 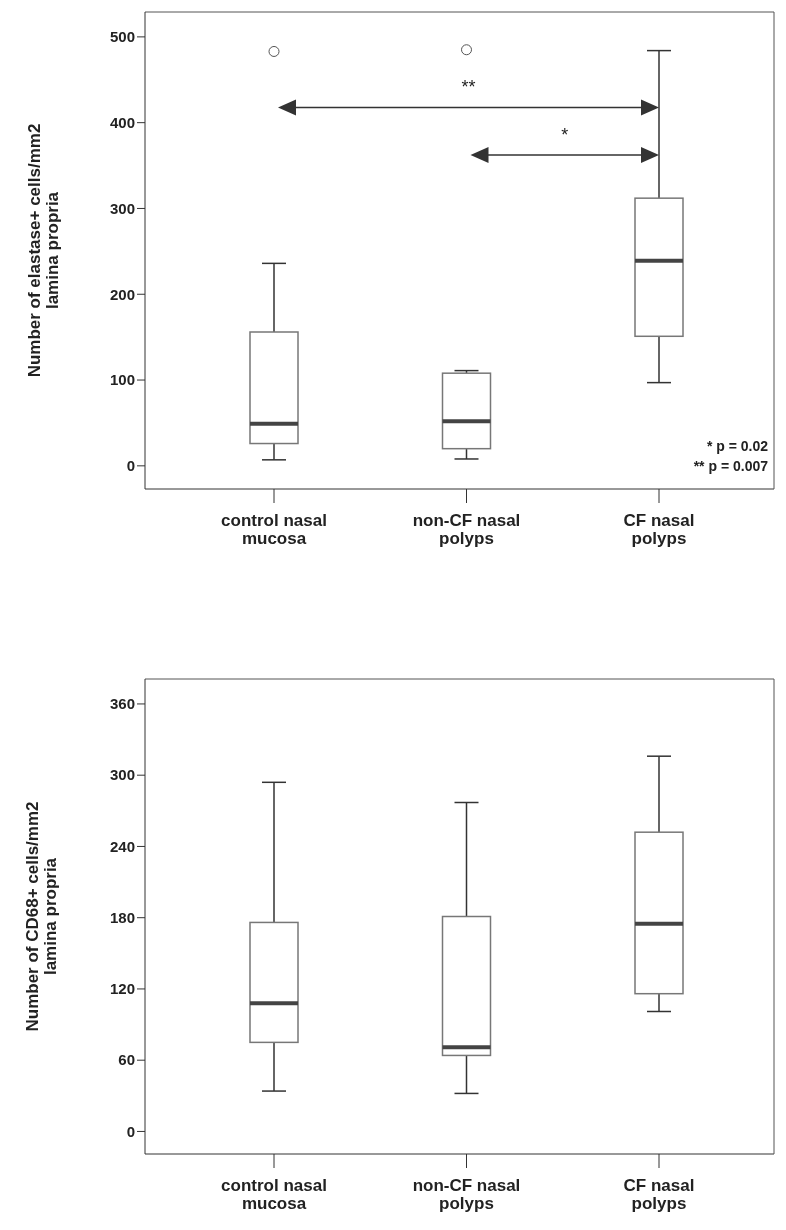 What do you see at coordinates (122, 380) in the screenshot?
I see `y-tick-label: 100` at bounding box center [122, 380].